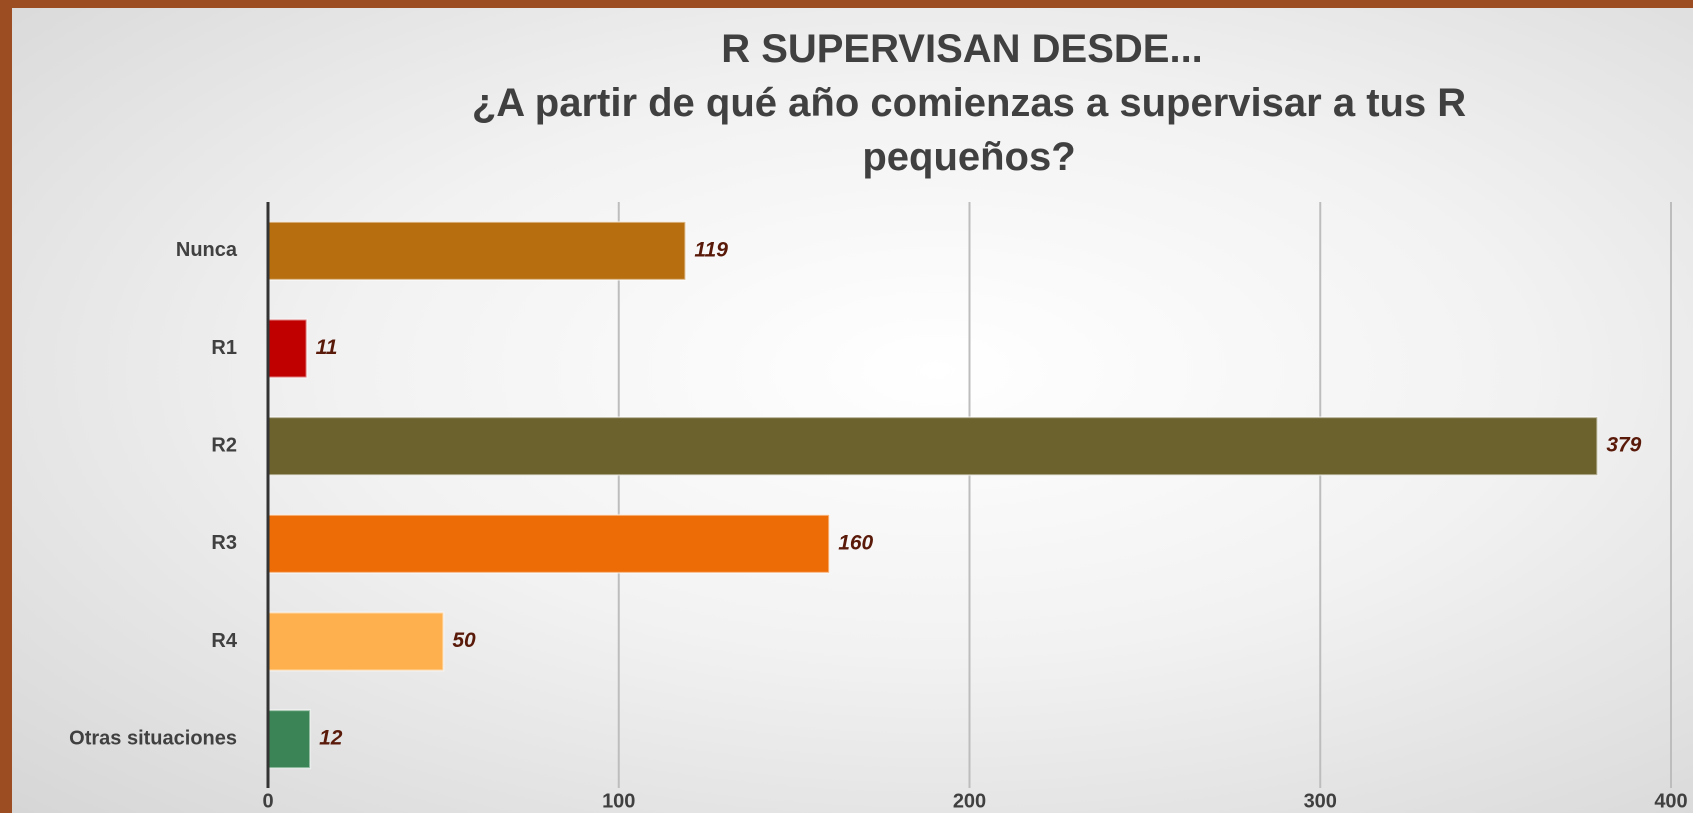 The width and height of the screenshot is (1693, 813). What do you see at coordinates (1623, 445) in the screenshot?
I see `value-label: 379` at bounding box center [1623, 445].